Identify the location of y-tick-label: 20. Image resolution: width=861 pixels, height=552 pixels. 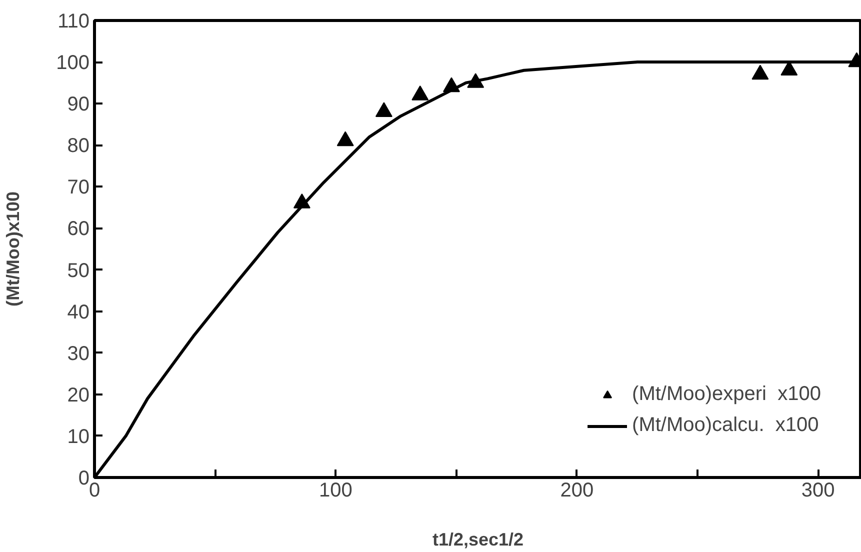
(78, 395).